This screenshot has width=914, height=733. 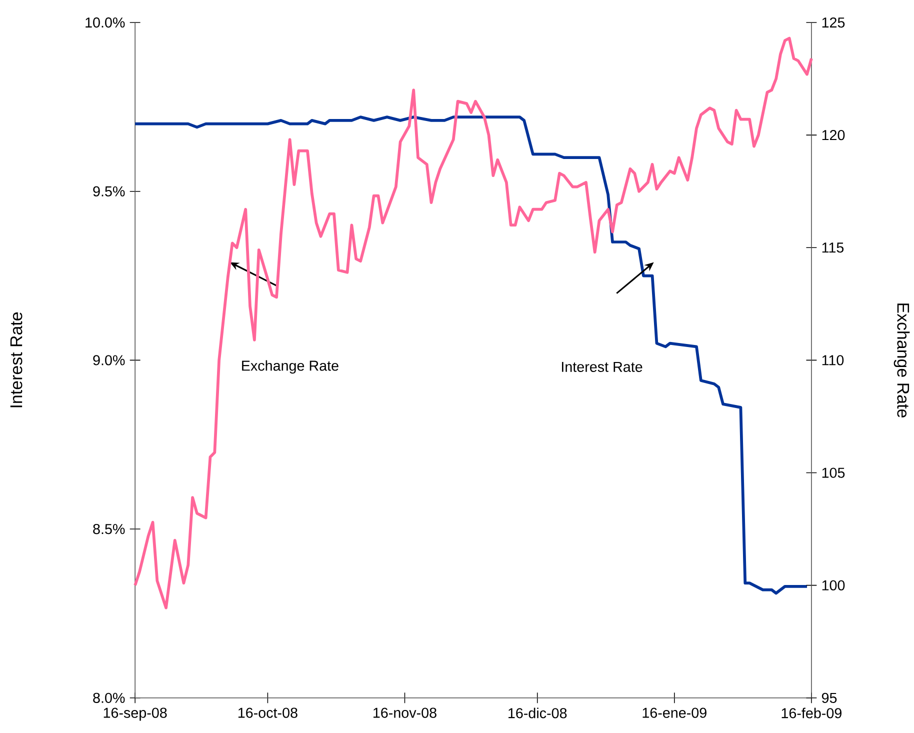 I want to click on y2-tick-label: 125, so click(x=833, y=22).